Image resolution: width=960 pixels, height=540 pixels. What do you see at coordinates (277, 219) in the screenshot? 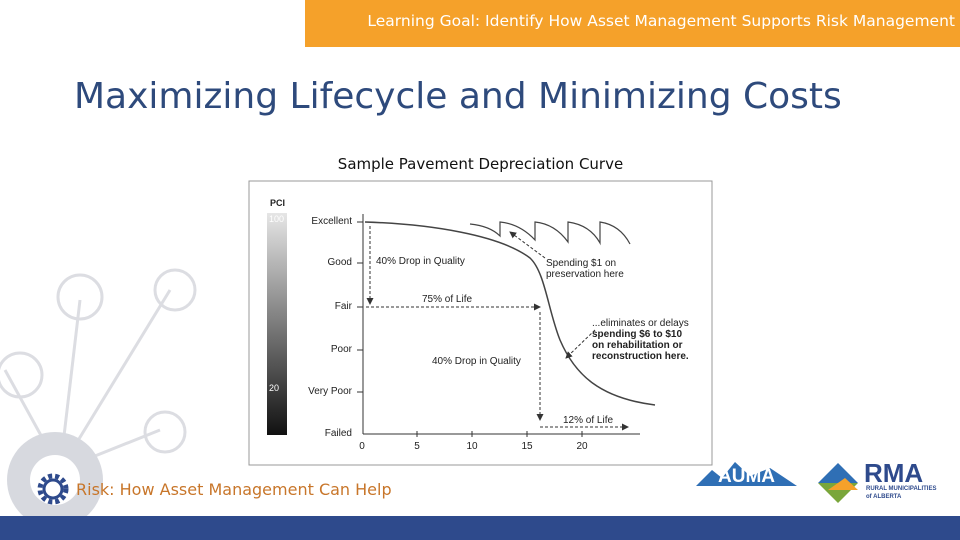
I see `pci-scale-label: 100` at bounding box center [277, 219].